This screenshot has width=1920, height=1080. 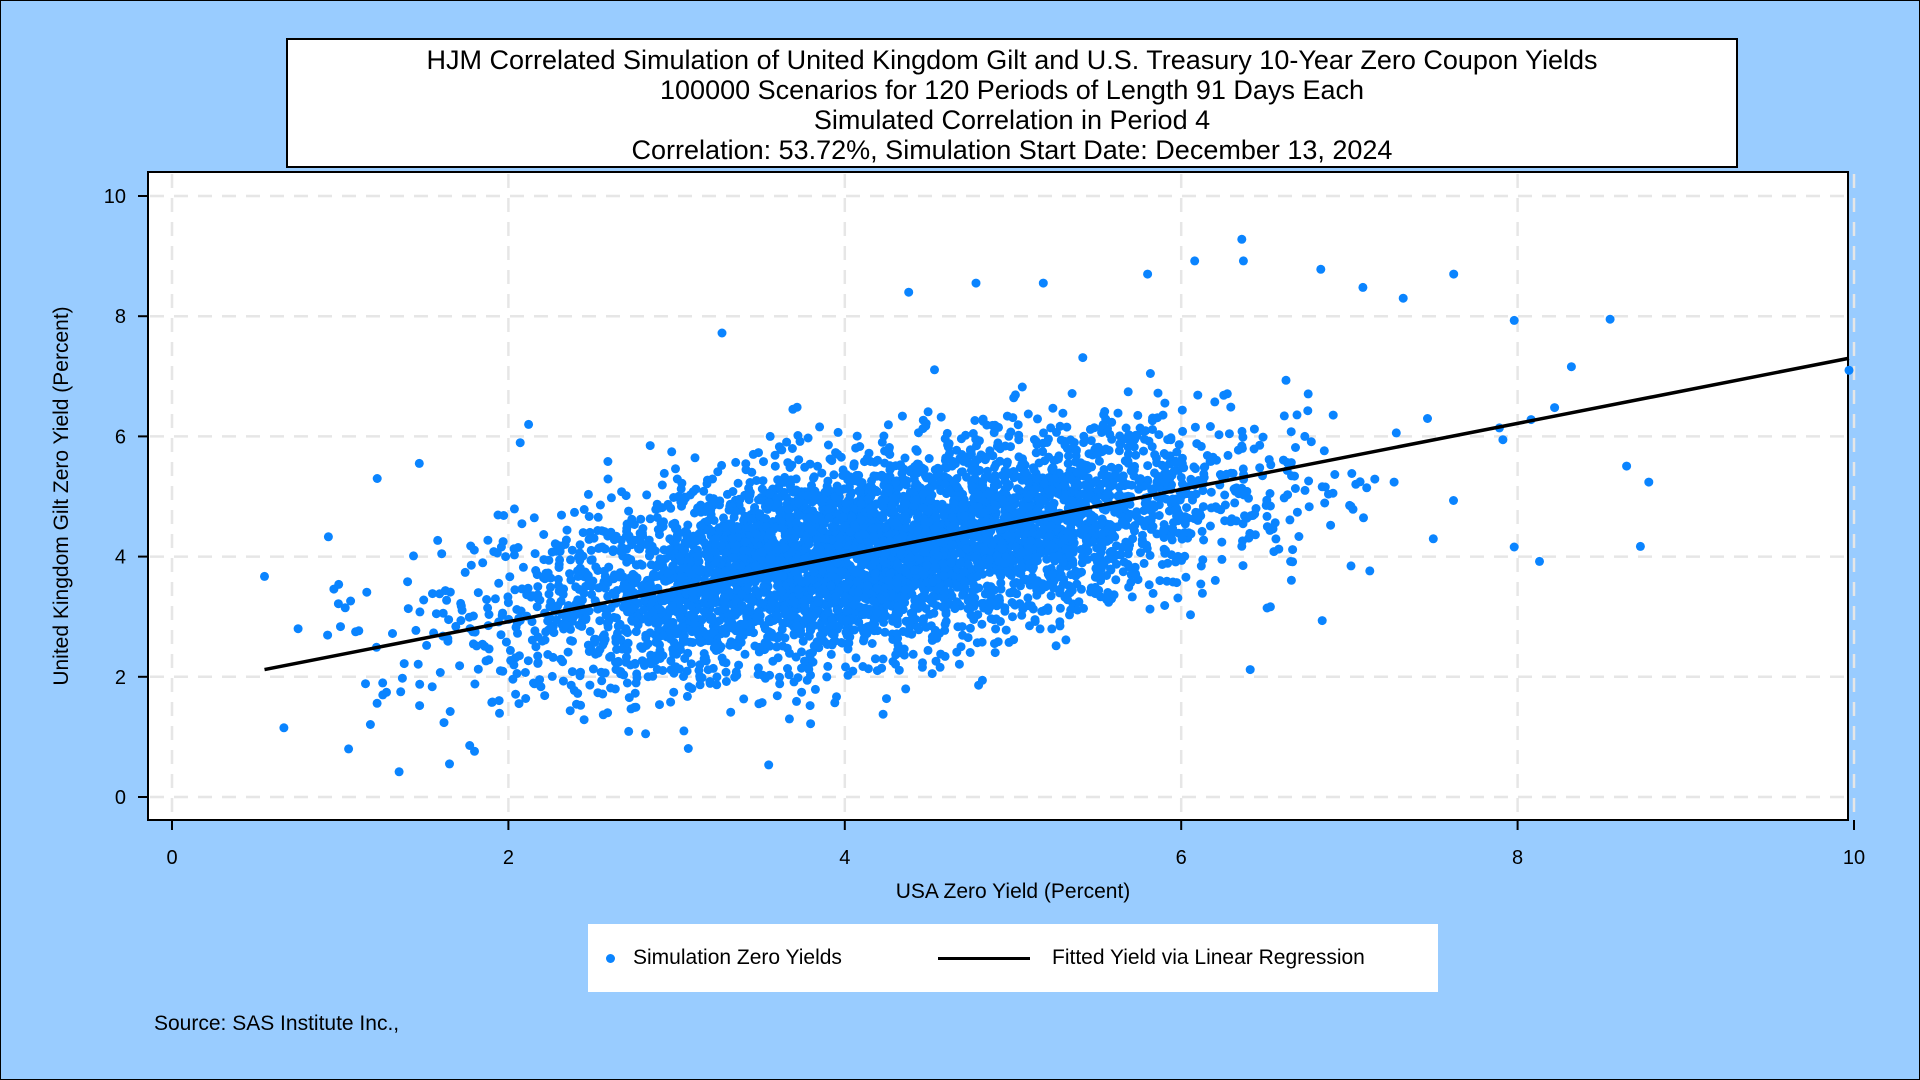 I want to click on x-tick-label: 6, so click(x=1181, y=858).